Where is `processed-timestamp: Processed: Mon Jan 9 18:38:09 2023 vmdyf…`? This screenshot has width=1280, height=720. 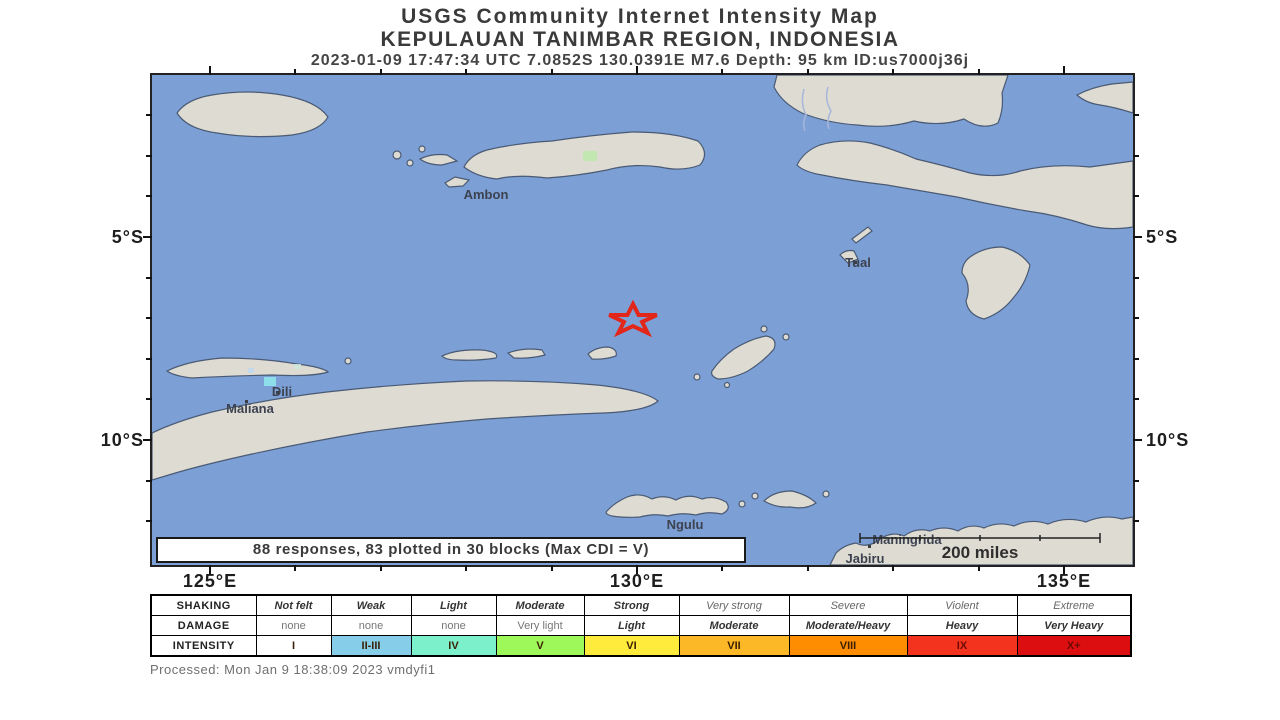
processed-timestamp: Processed: Mon Jan 9 18:38:09 2023 vmdyf… is located at coordinates (293, 669).